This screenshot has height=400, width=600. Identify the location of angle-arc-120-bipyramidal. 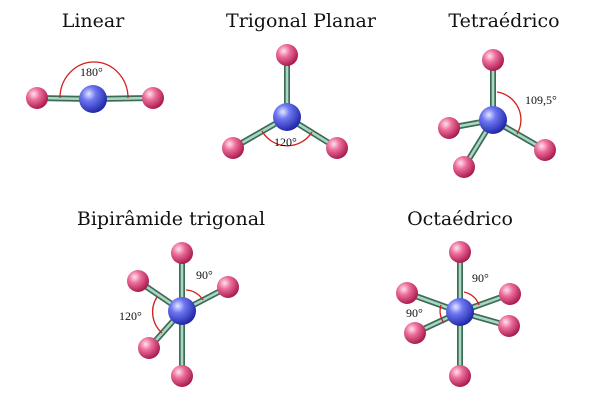
(157, 315).